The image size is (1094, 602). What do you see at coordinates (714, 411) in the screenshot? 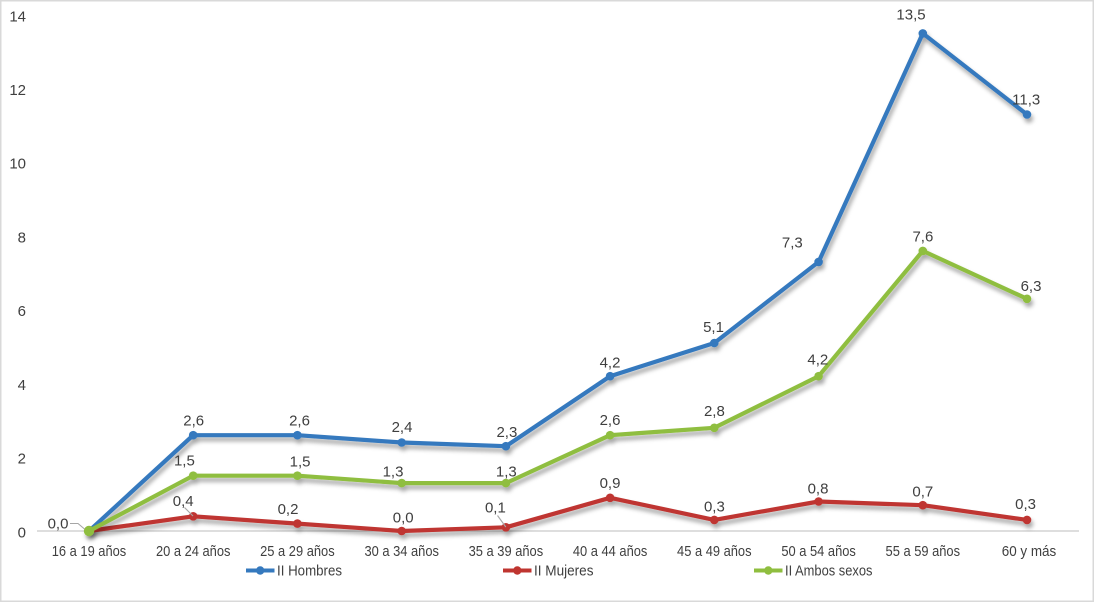
I see `svg-text: 2,8` at bounding box center [714, 411].